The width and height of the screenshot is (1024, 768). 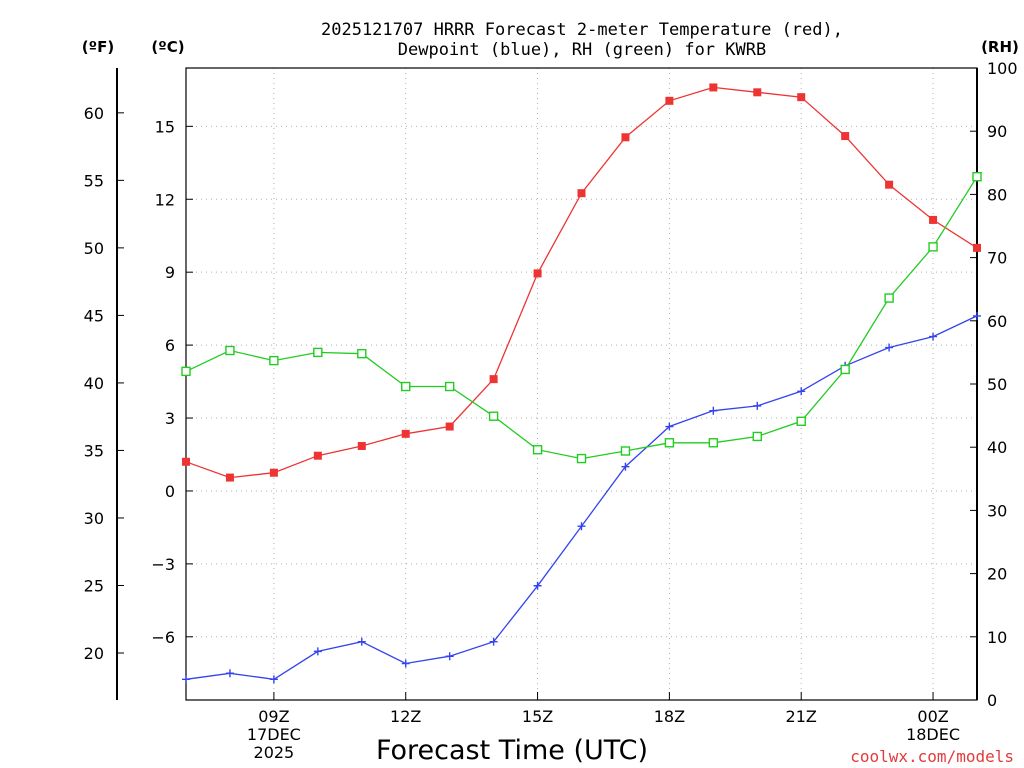 I want to click on rh-tick-label: 10, so click(x=997, y=637).